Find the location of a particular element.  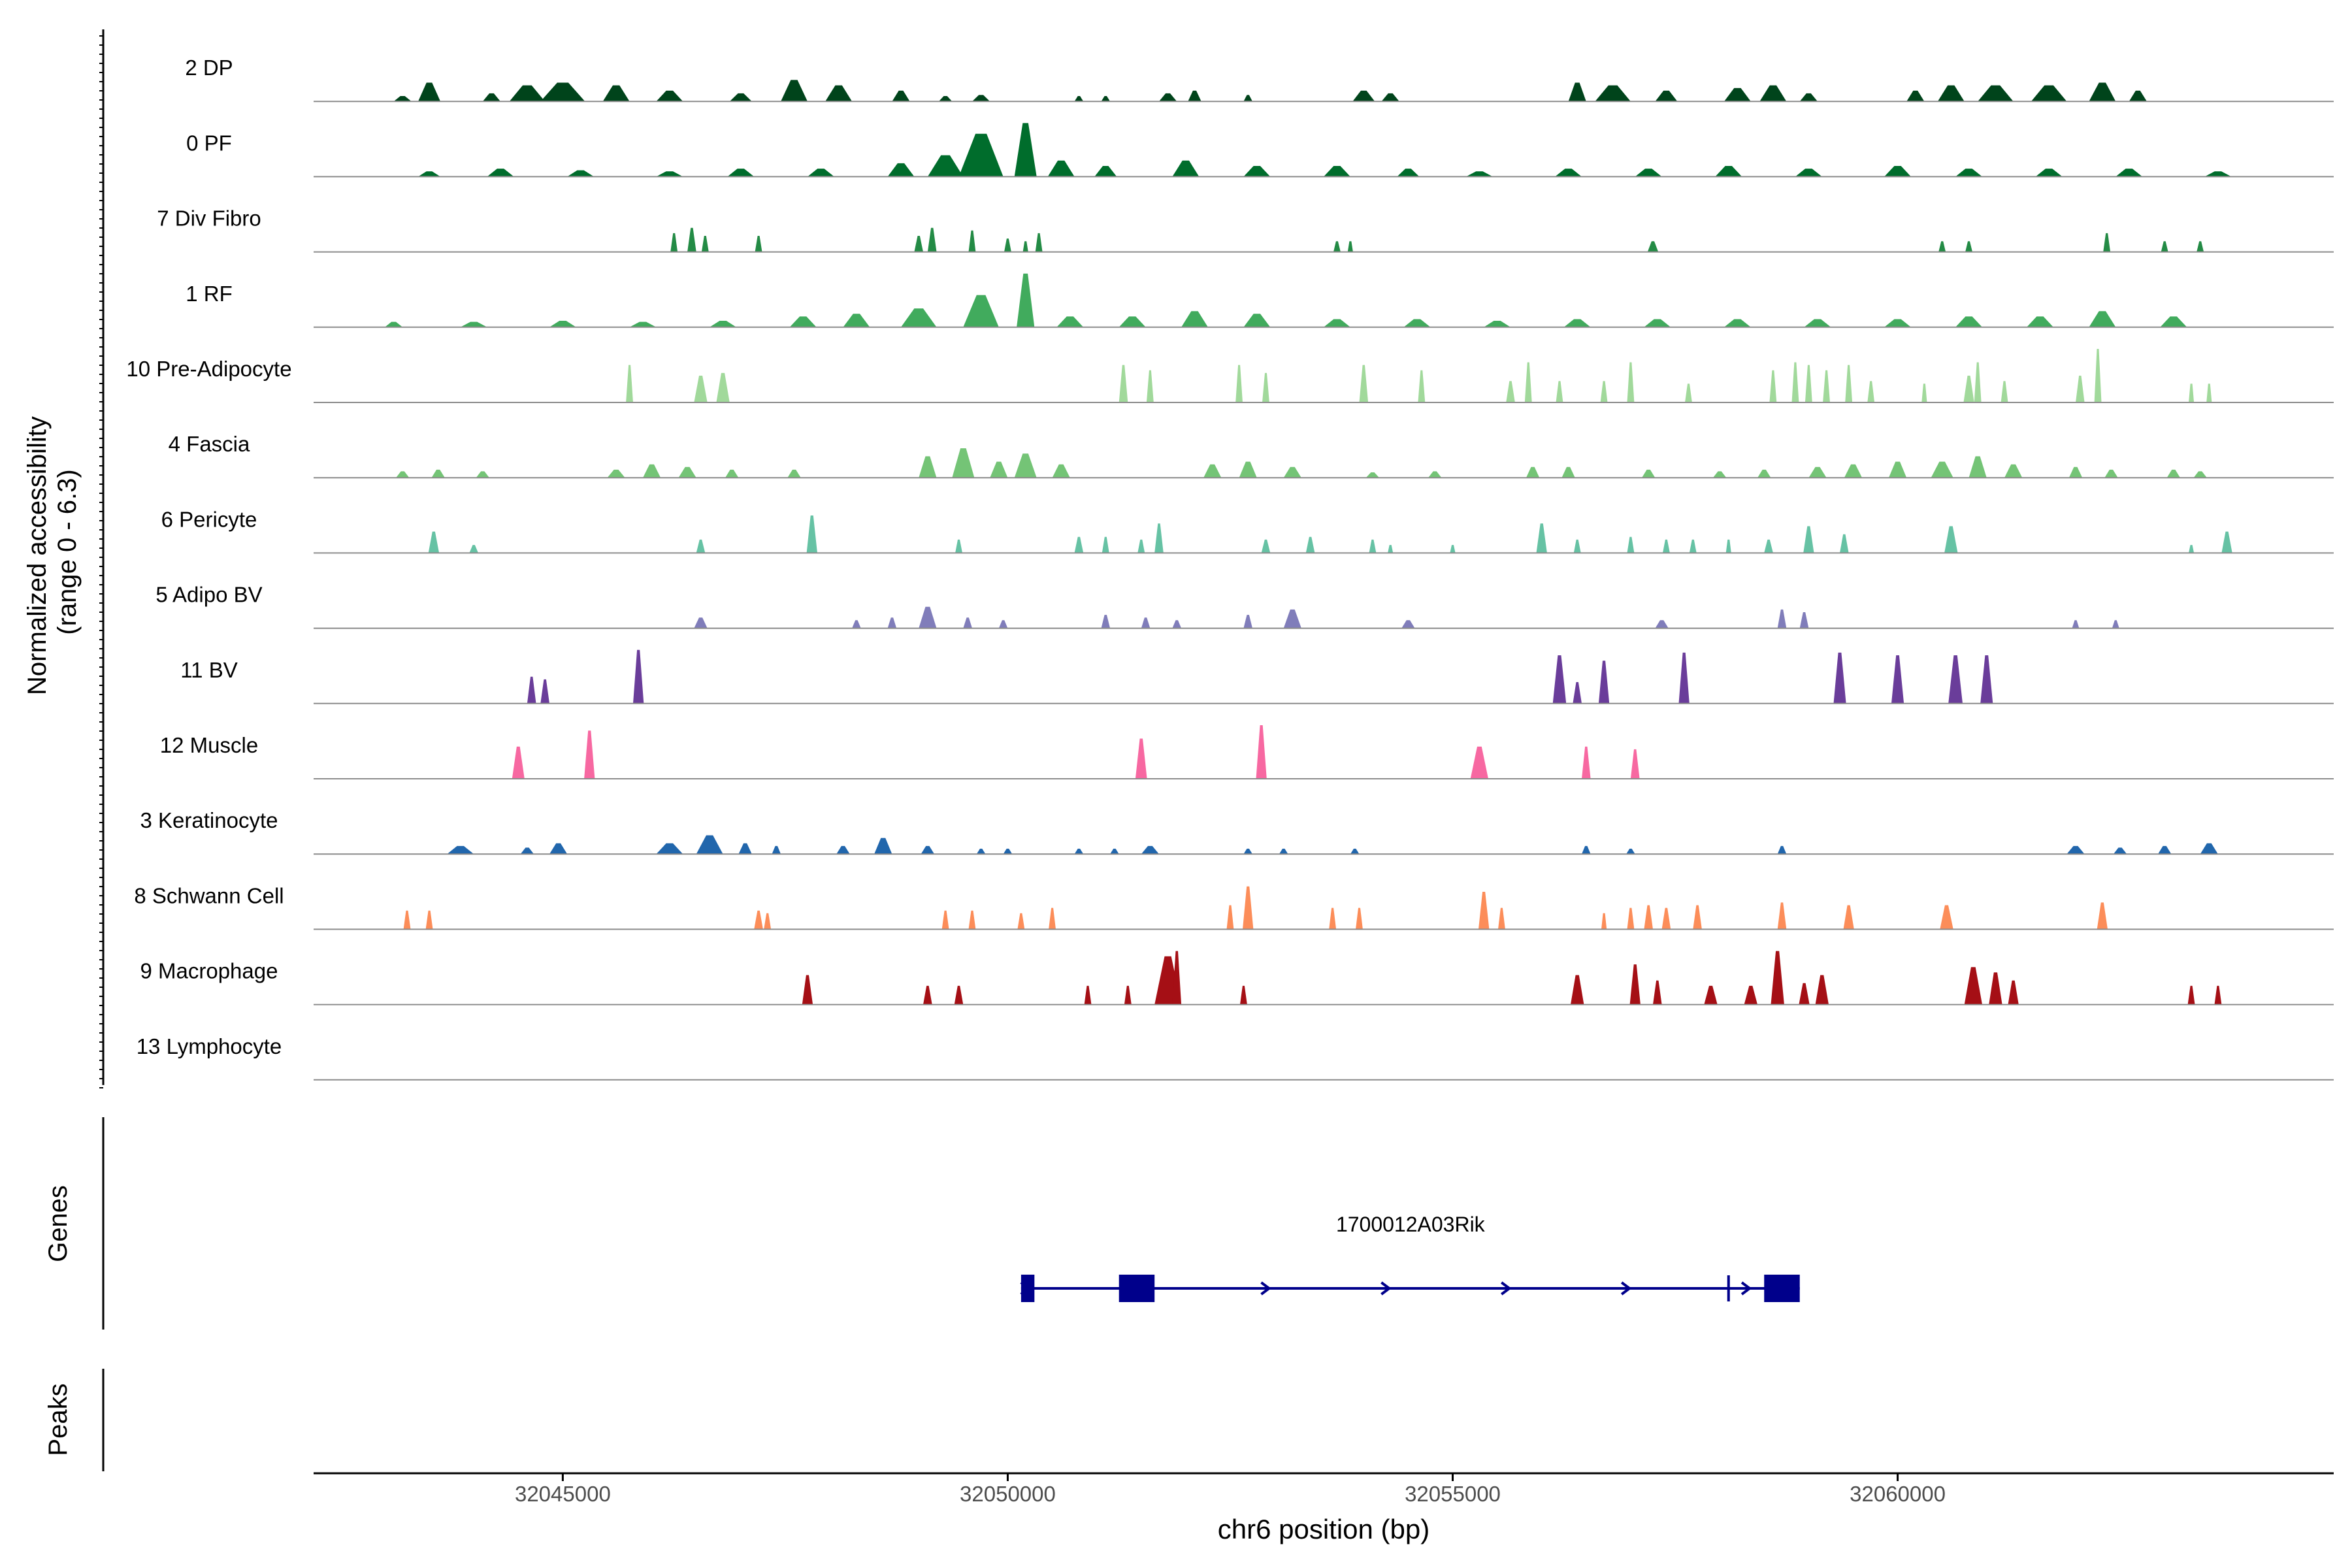

track-8-schwann-cell: 8 Schwann Cell is located at coordinates (1234, 906).